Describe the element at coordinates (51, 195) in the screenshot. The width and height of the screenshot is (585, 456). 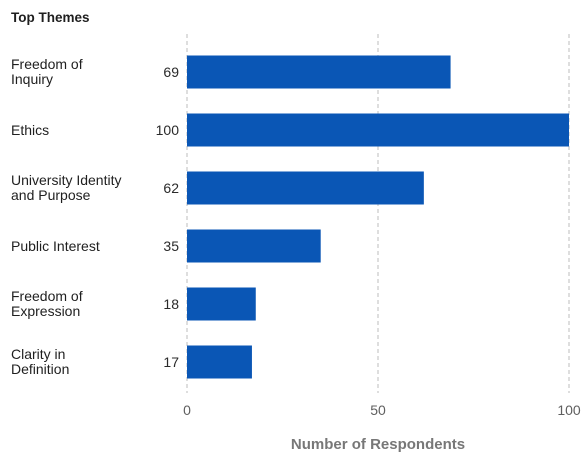
I see `category-label-line: and Purpose` at that location.